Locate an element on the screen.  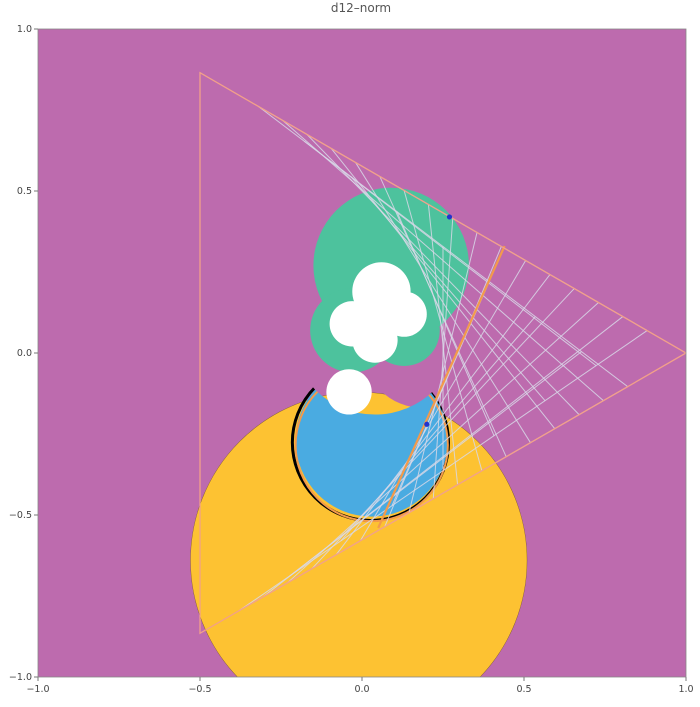
y-tick-label: −1.0 is located at coordinates (20, 677).